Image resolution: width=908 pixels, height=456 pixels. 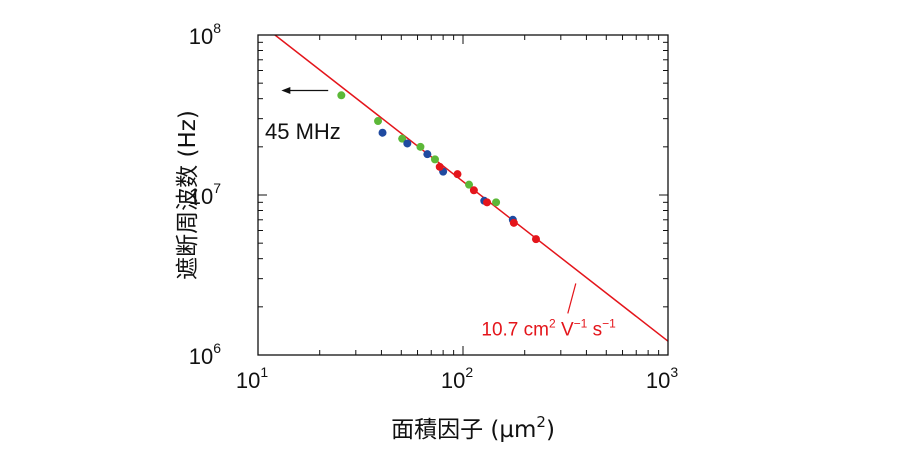 What do you see at coordinates (662, 378) in the screenshot?
I see `x-tick-label: 10³` at bounding box center [662, 378].